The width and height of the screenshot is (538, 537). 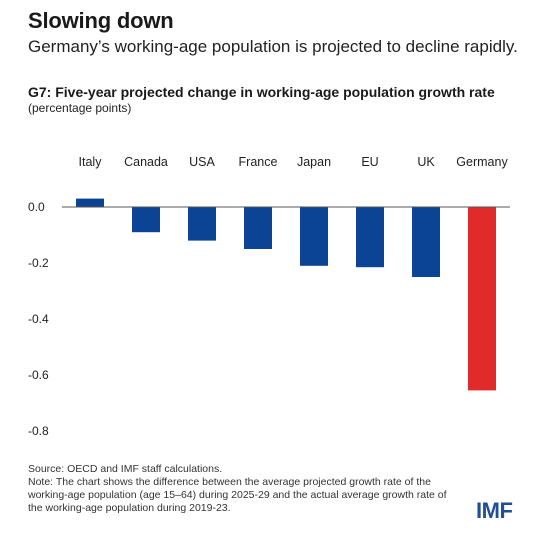 I want to click on bar-eu, so click(x=370, y=237).